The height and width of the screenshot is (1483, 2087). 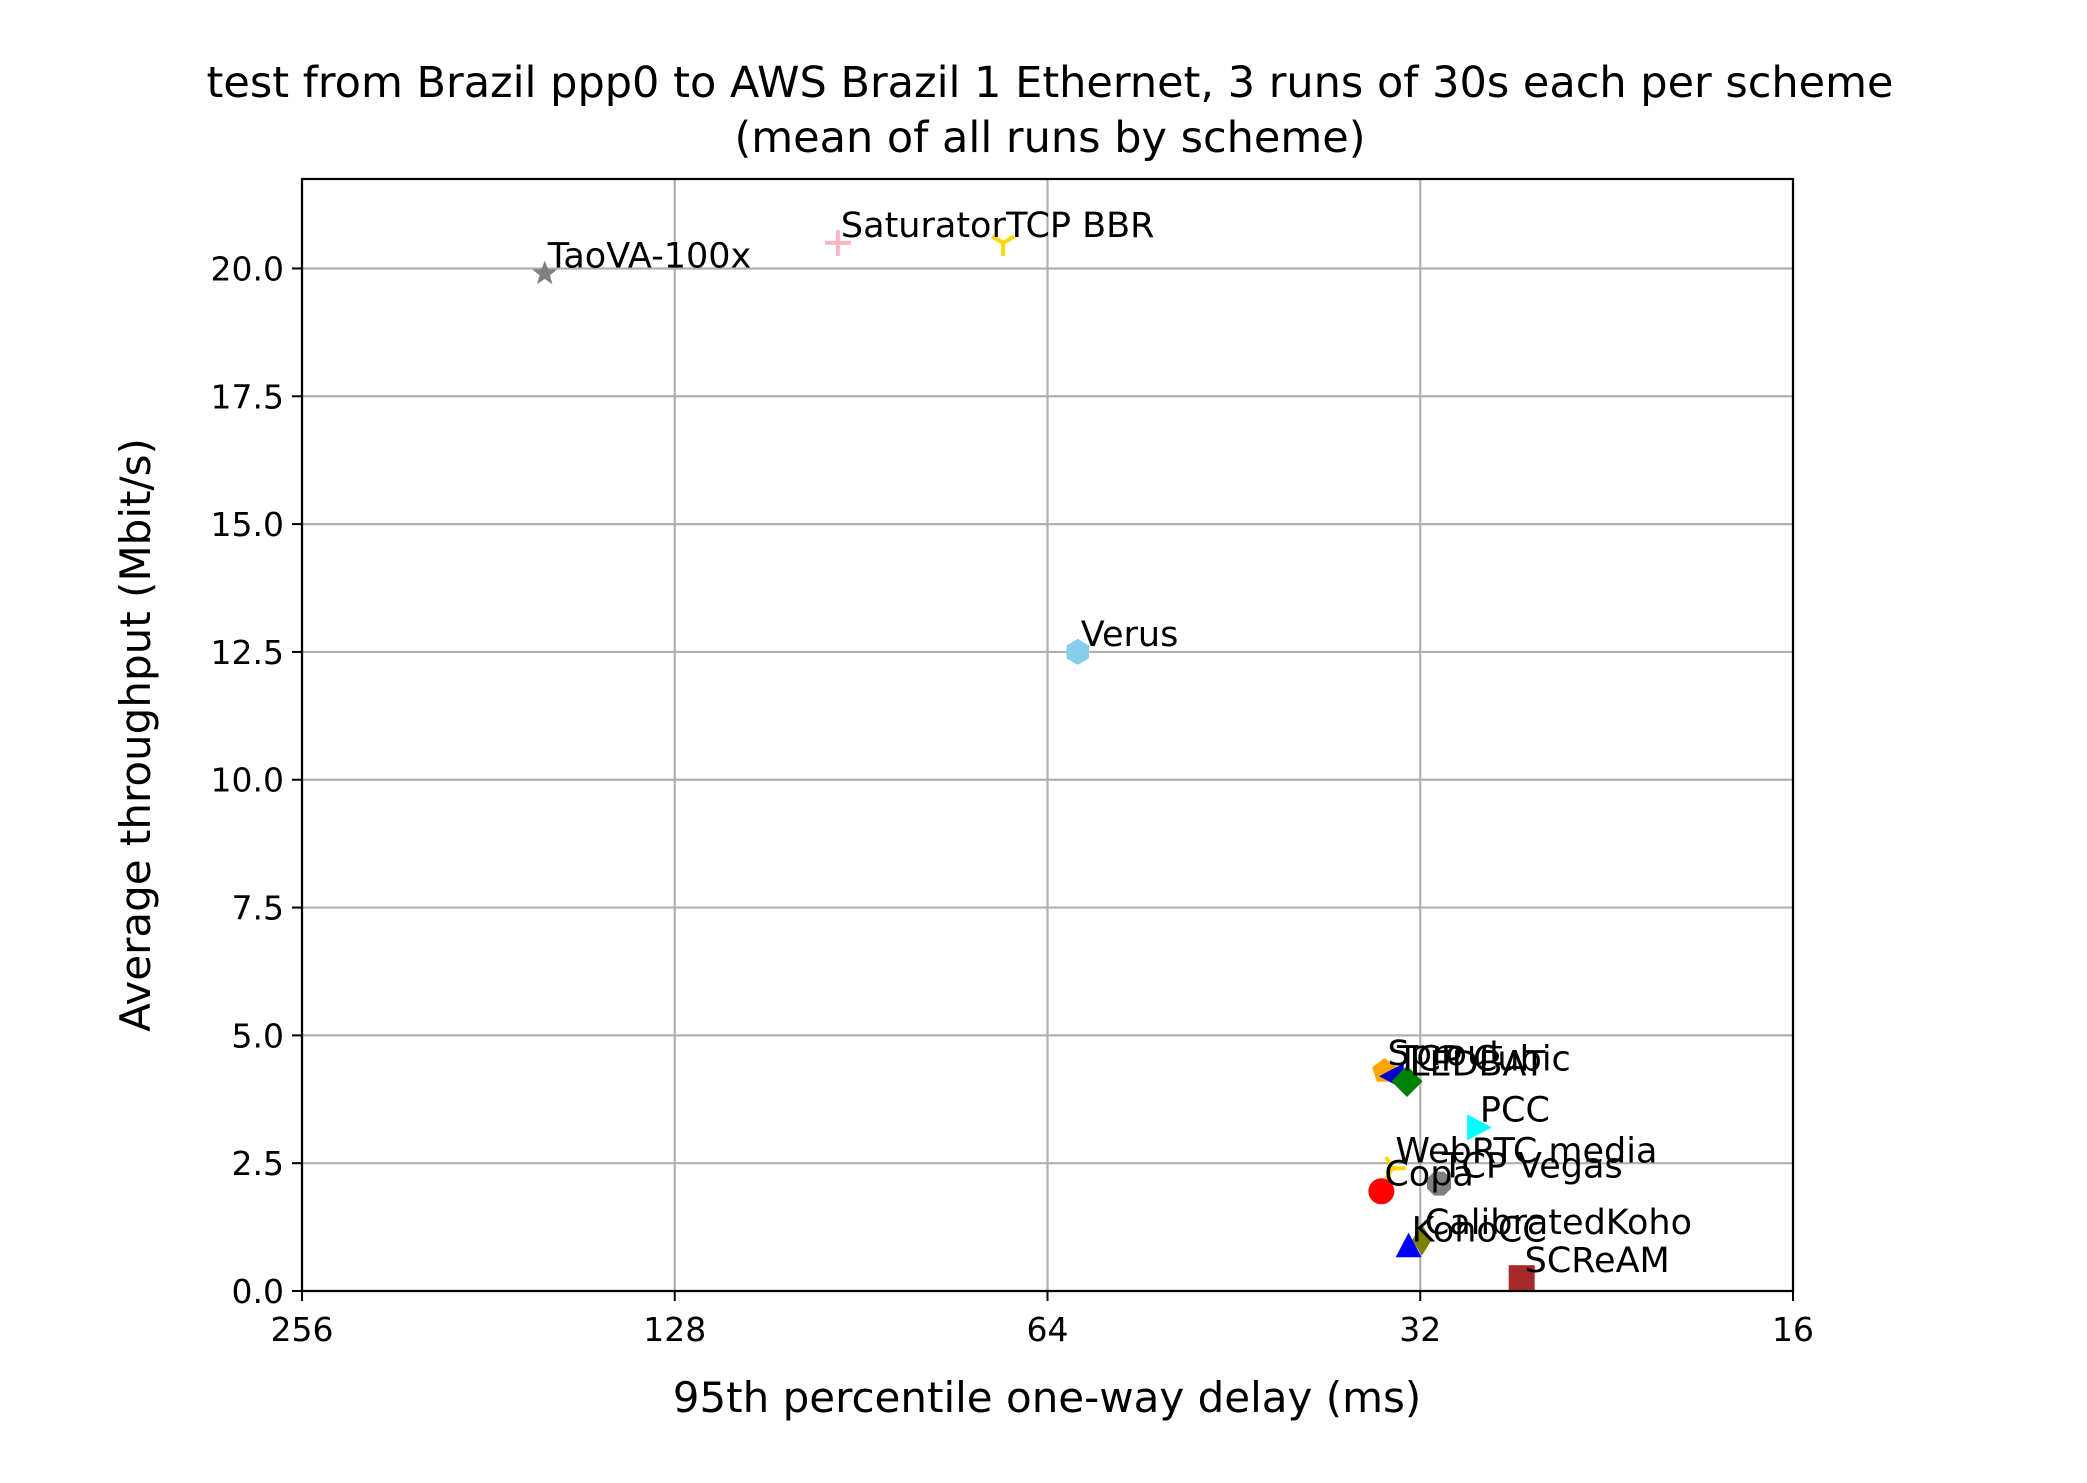 What do you see at coordinates (1793, 1329) in the screenshot?
I see `x-tick-label: 16` at bounding box center [1793, 1329].